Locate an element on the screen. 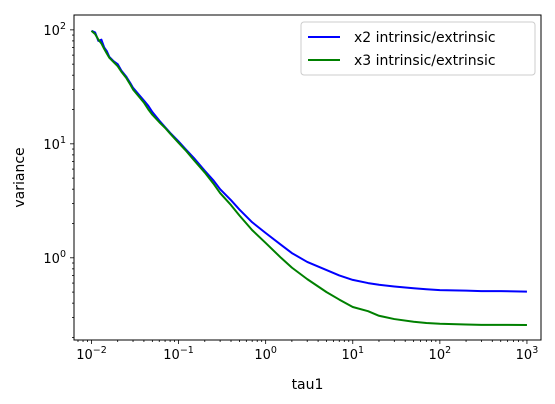 This screenshot has width=555, height=404. x-axis-ticks: 10⁻² 10⁻¹ 10⁰ 10¹ 10² 10³ is located at coordinates (307, 351).